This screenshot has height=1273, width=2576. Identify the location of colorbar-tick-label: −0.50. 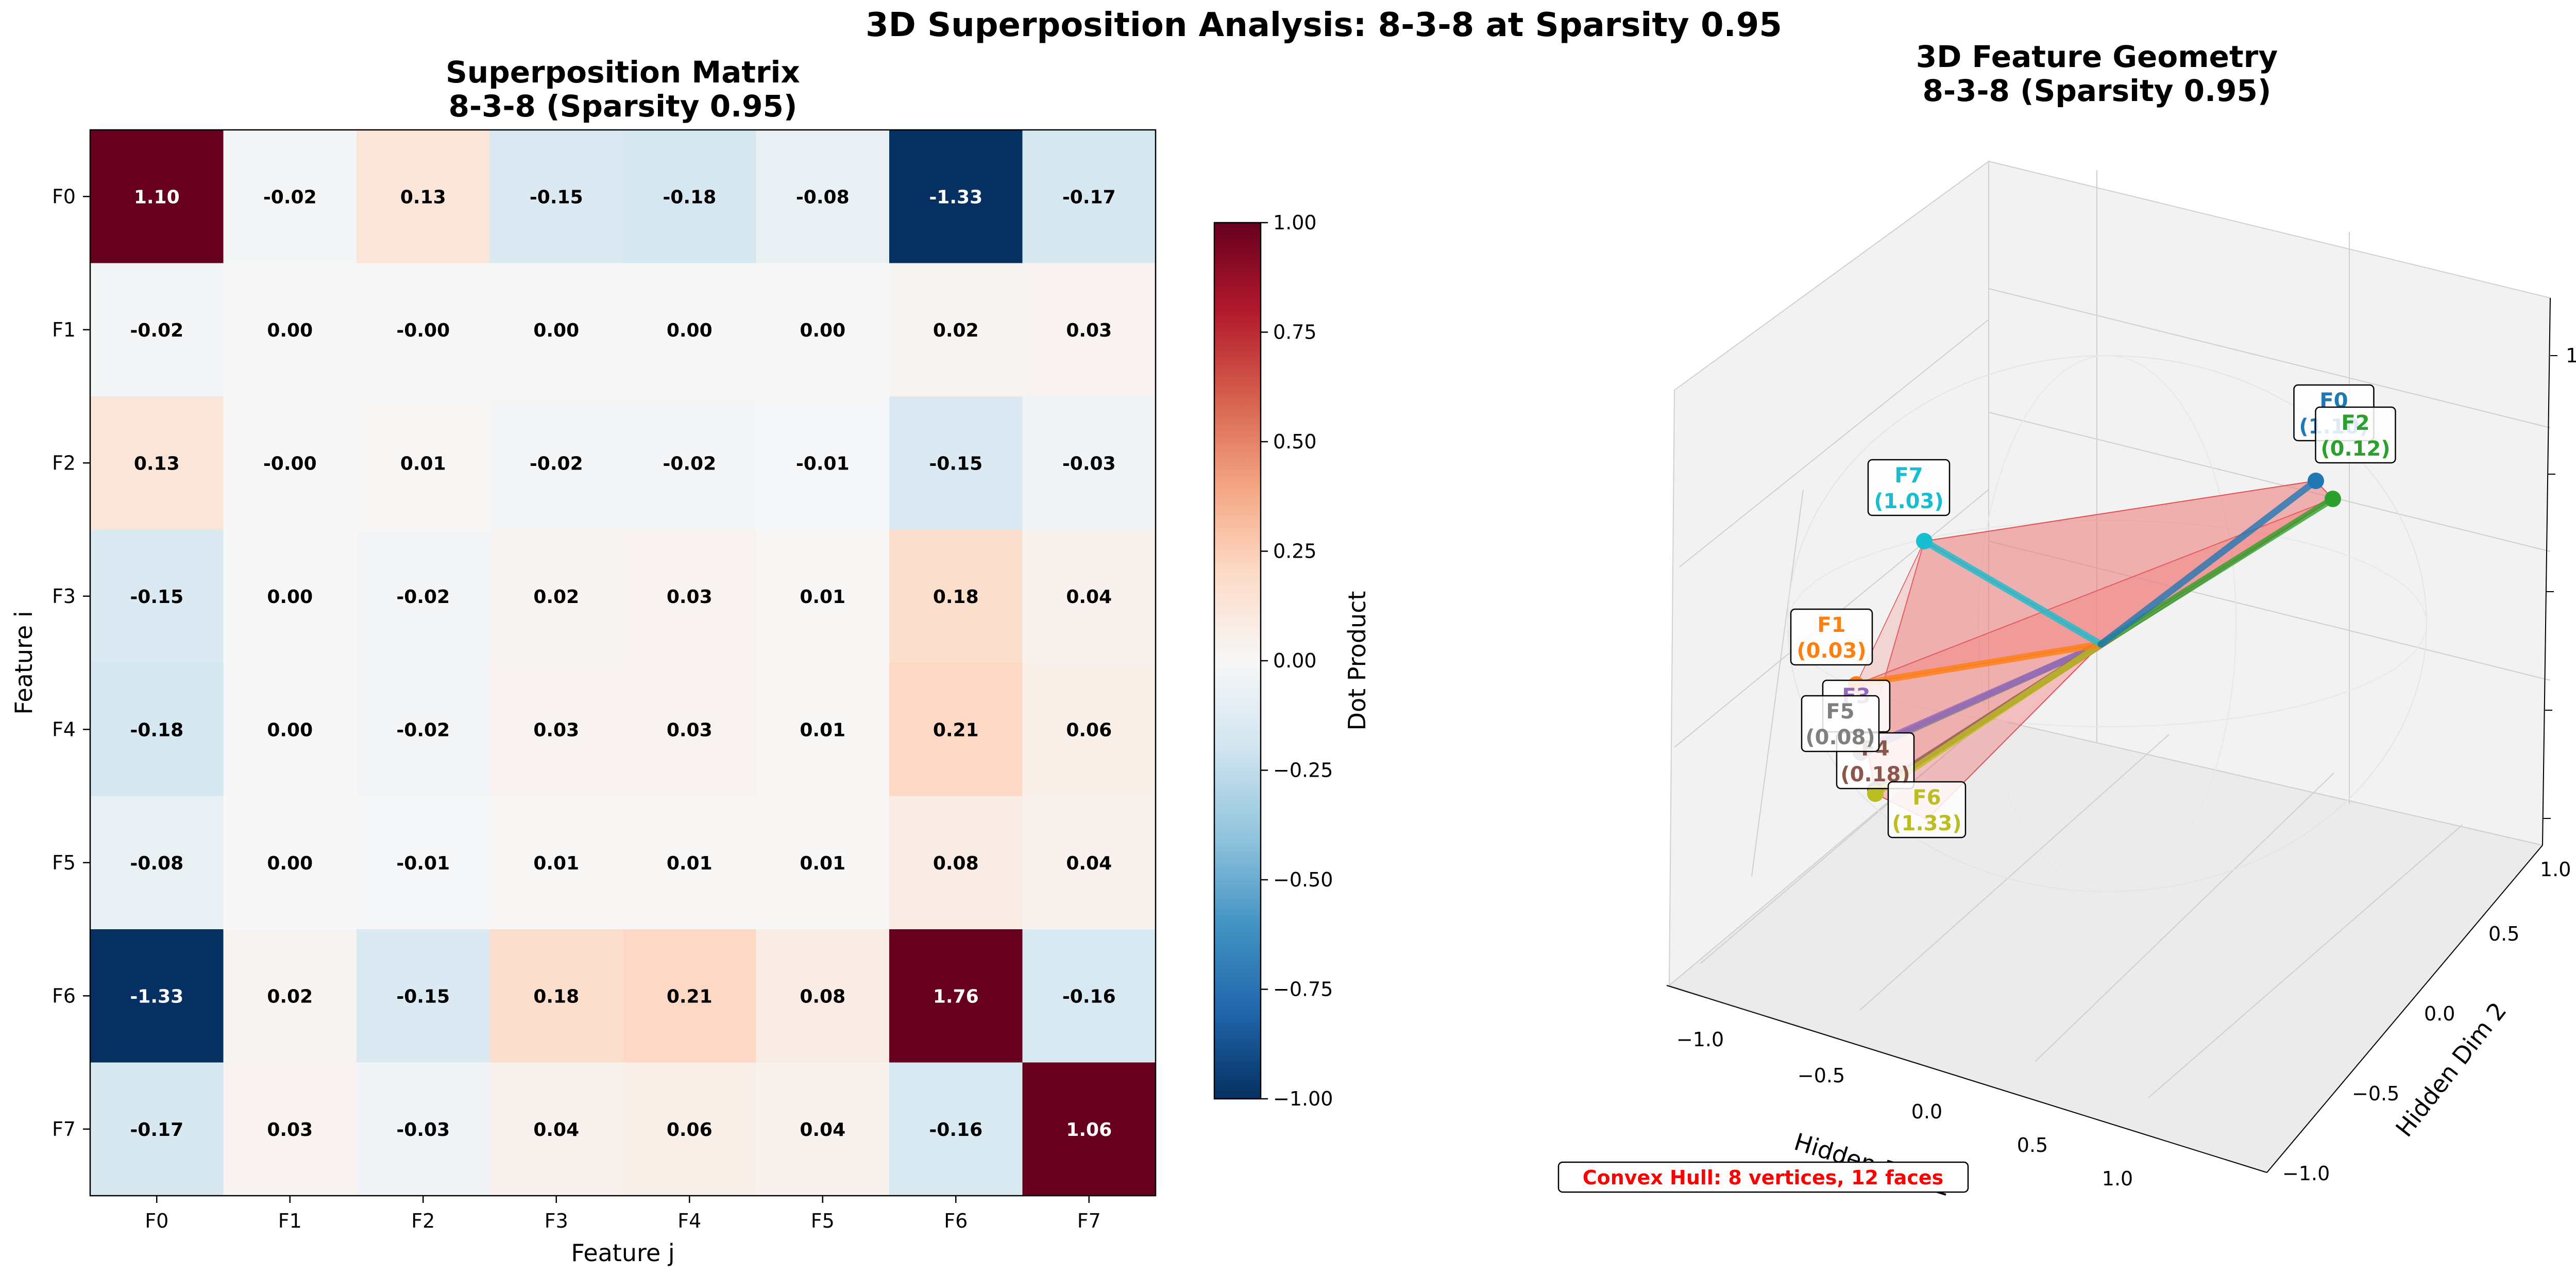
(1303, 879).